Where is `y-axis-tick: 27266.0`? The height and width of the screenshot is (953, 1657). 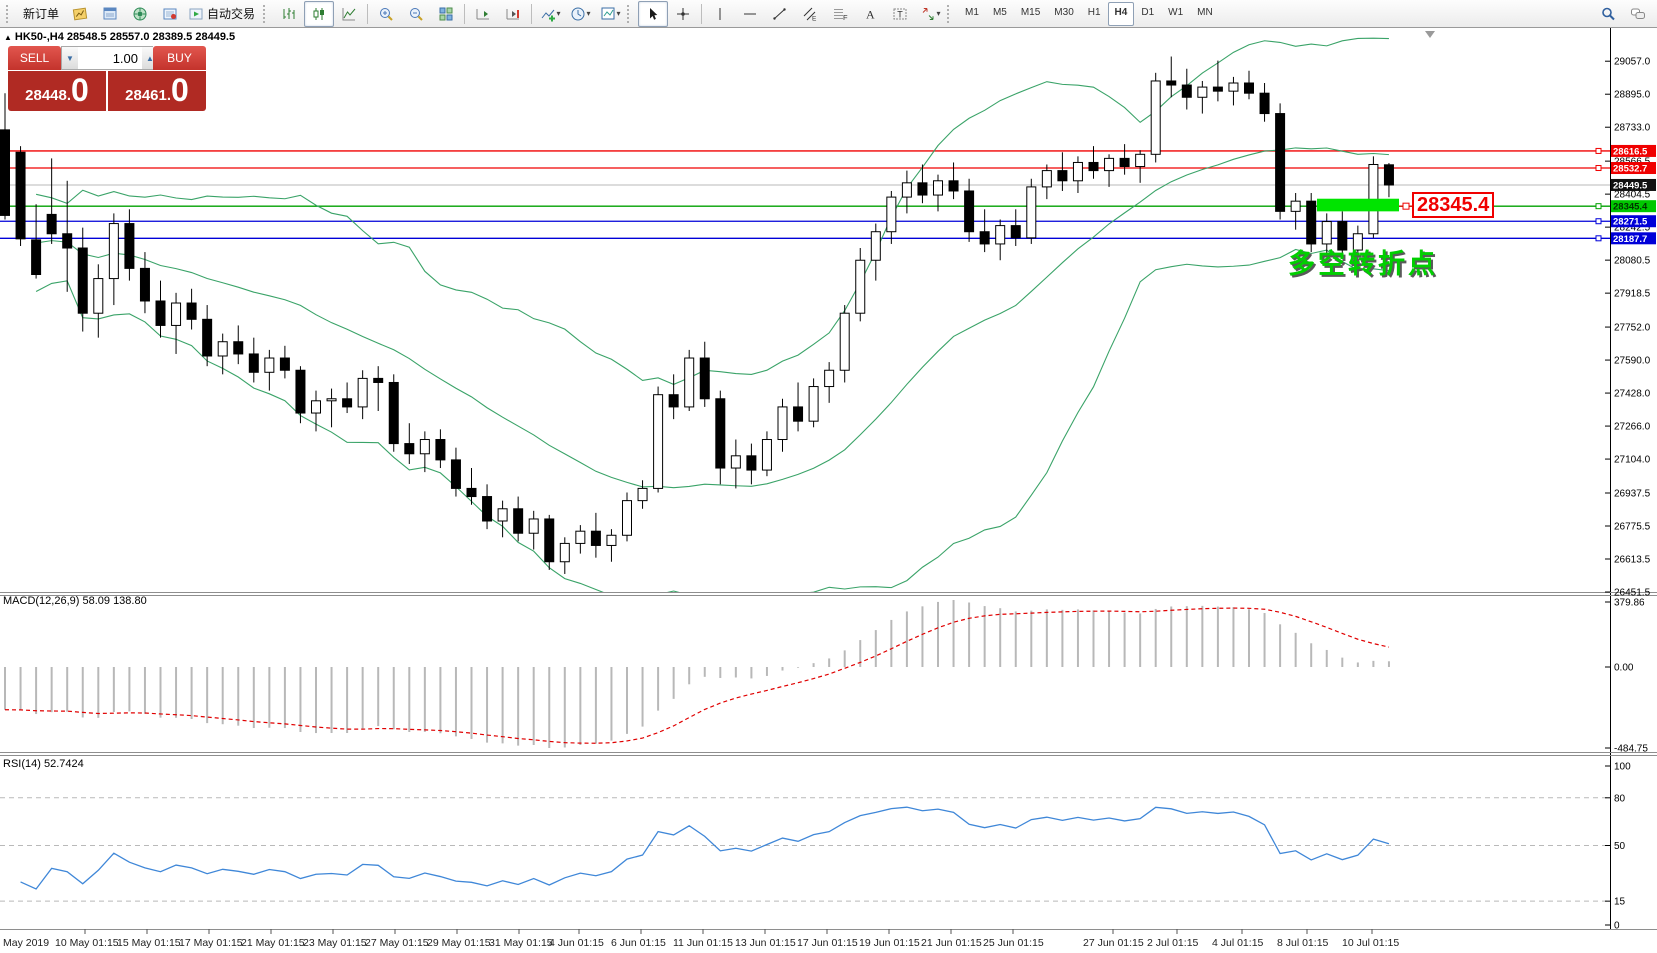 y-axis-tick: 27266.0 is located at coordinates (1632, 427).